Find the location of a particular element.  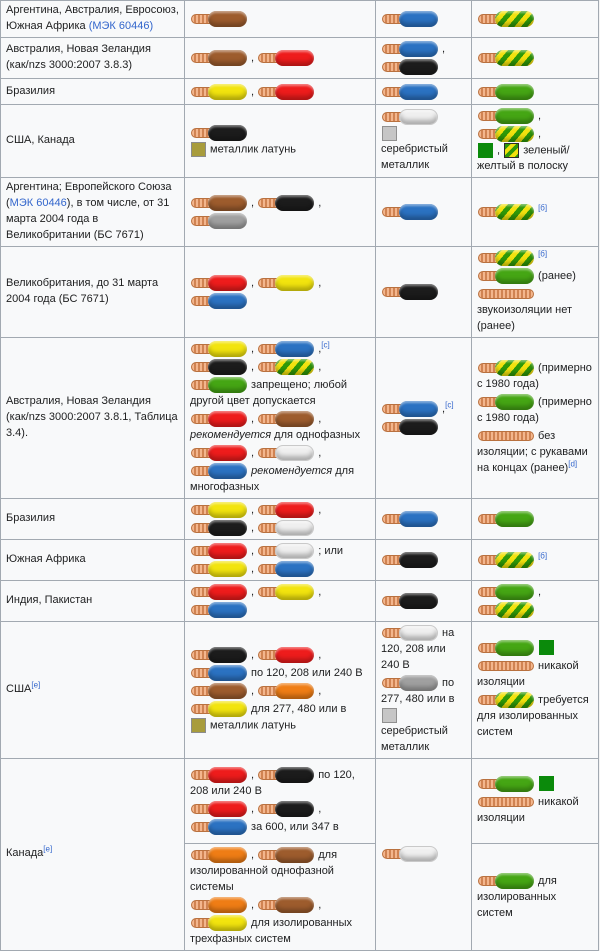

text-label: серебристый металлик is located at coordinates (414, 157).